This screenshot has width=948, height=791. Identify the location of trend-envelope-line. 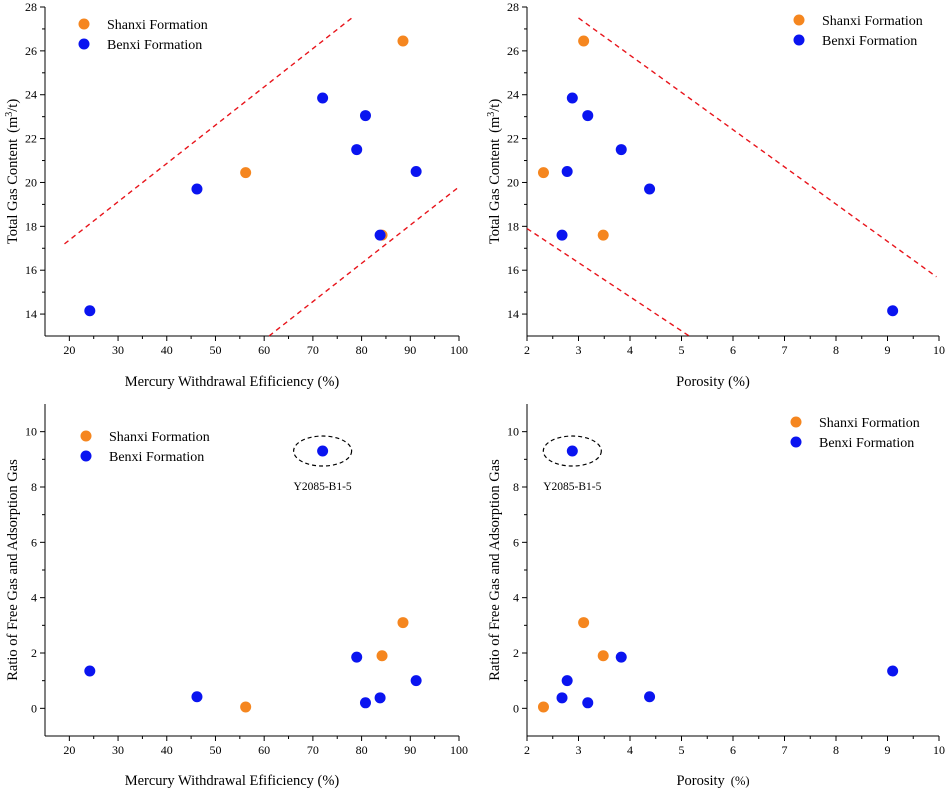
(608, 282).